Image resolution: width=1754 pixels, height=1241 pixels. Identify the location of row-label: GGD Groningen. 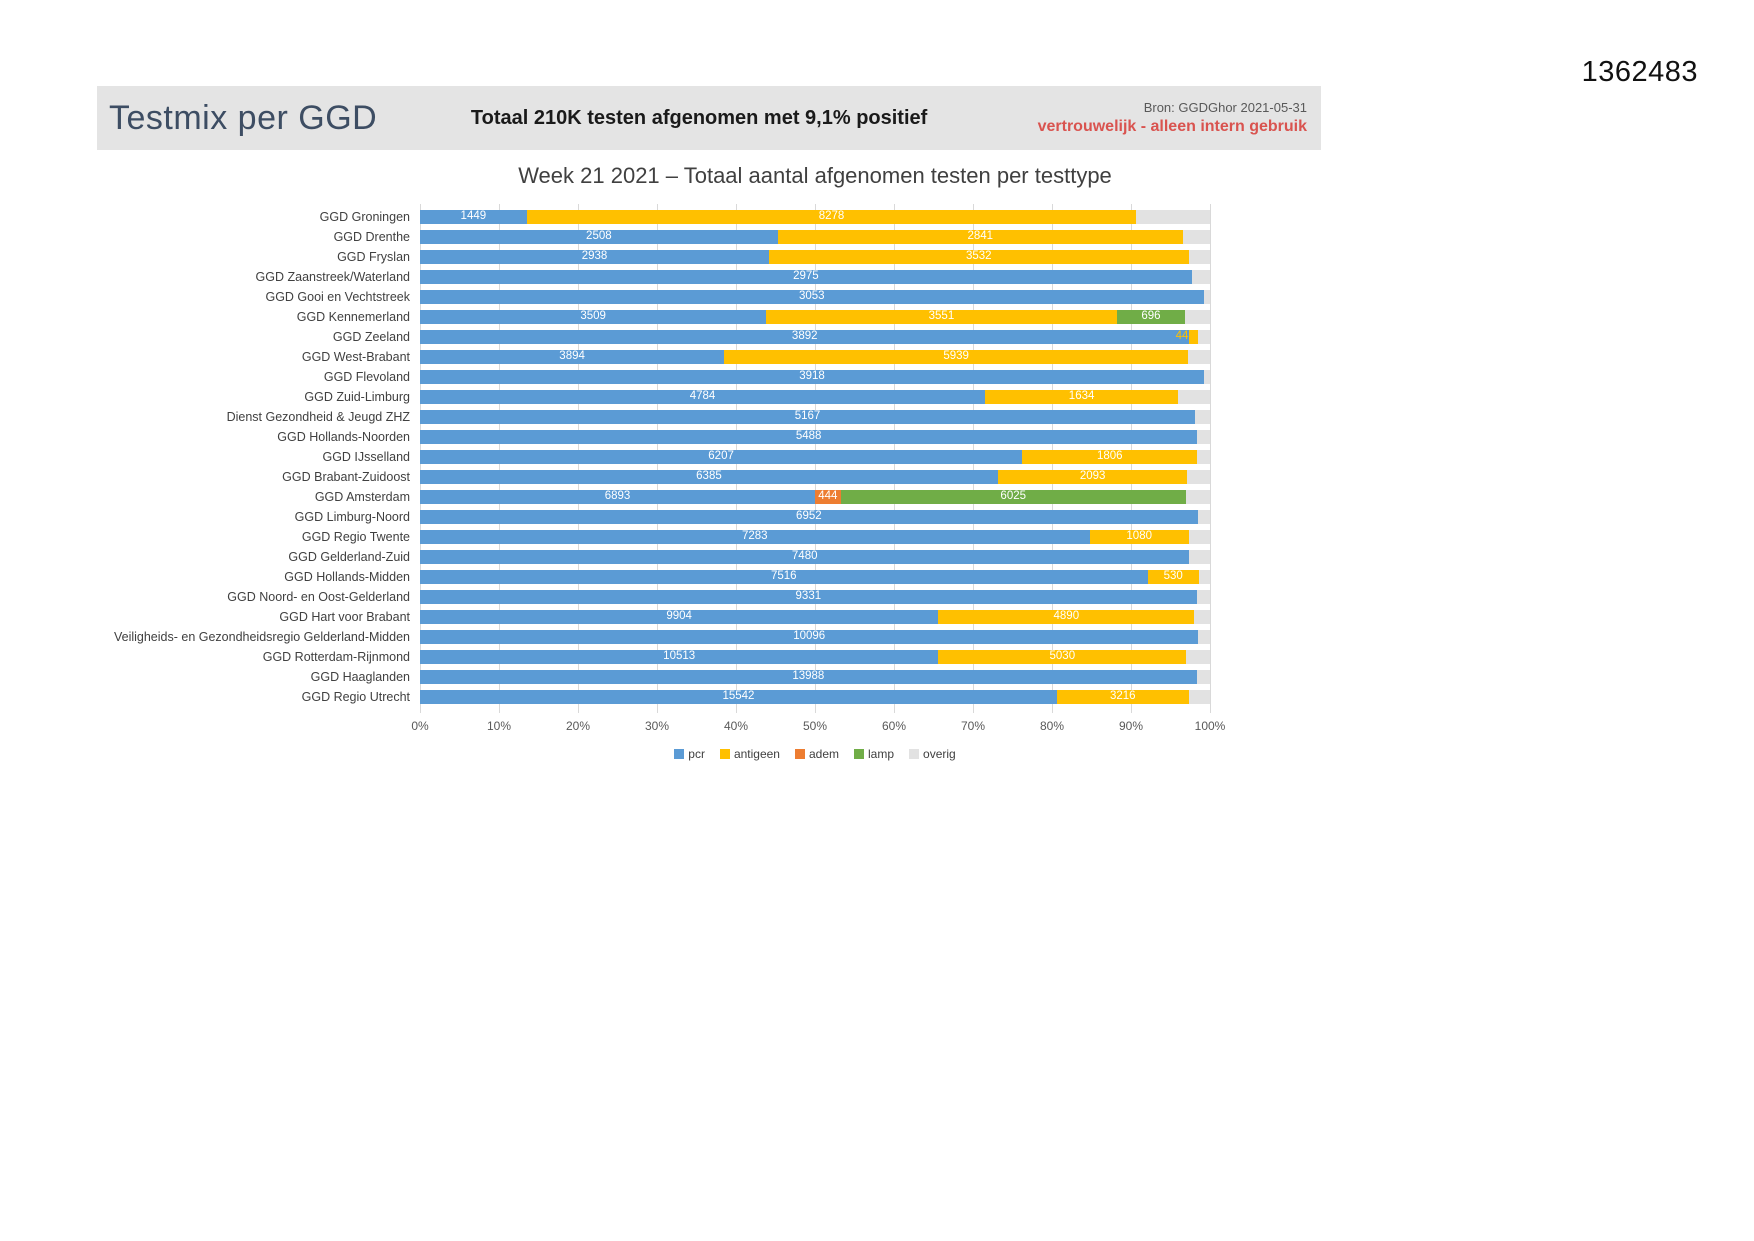
(364, 217).